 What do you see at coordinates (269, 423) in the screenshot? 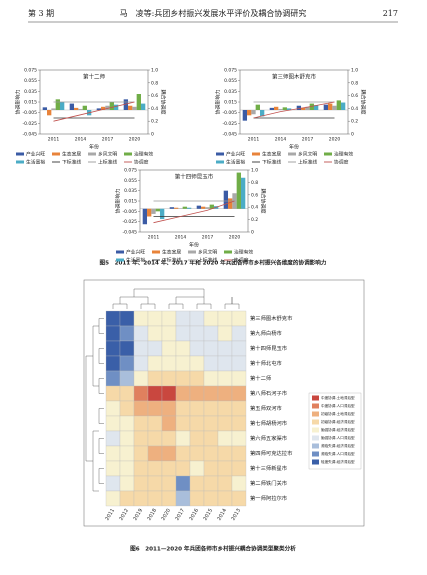
I see `row-label: 第七师胡杨河市` at bounding box center [269, 423].